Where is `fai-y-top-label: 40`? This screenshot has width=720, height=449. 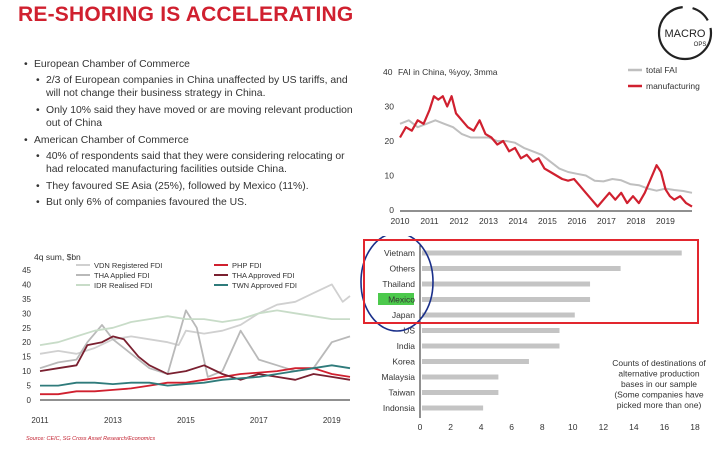
fai-y-top-label: 40 is located at coordinates (388, 72).